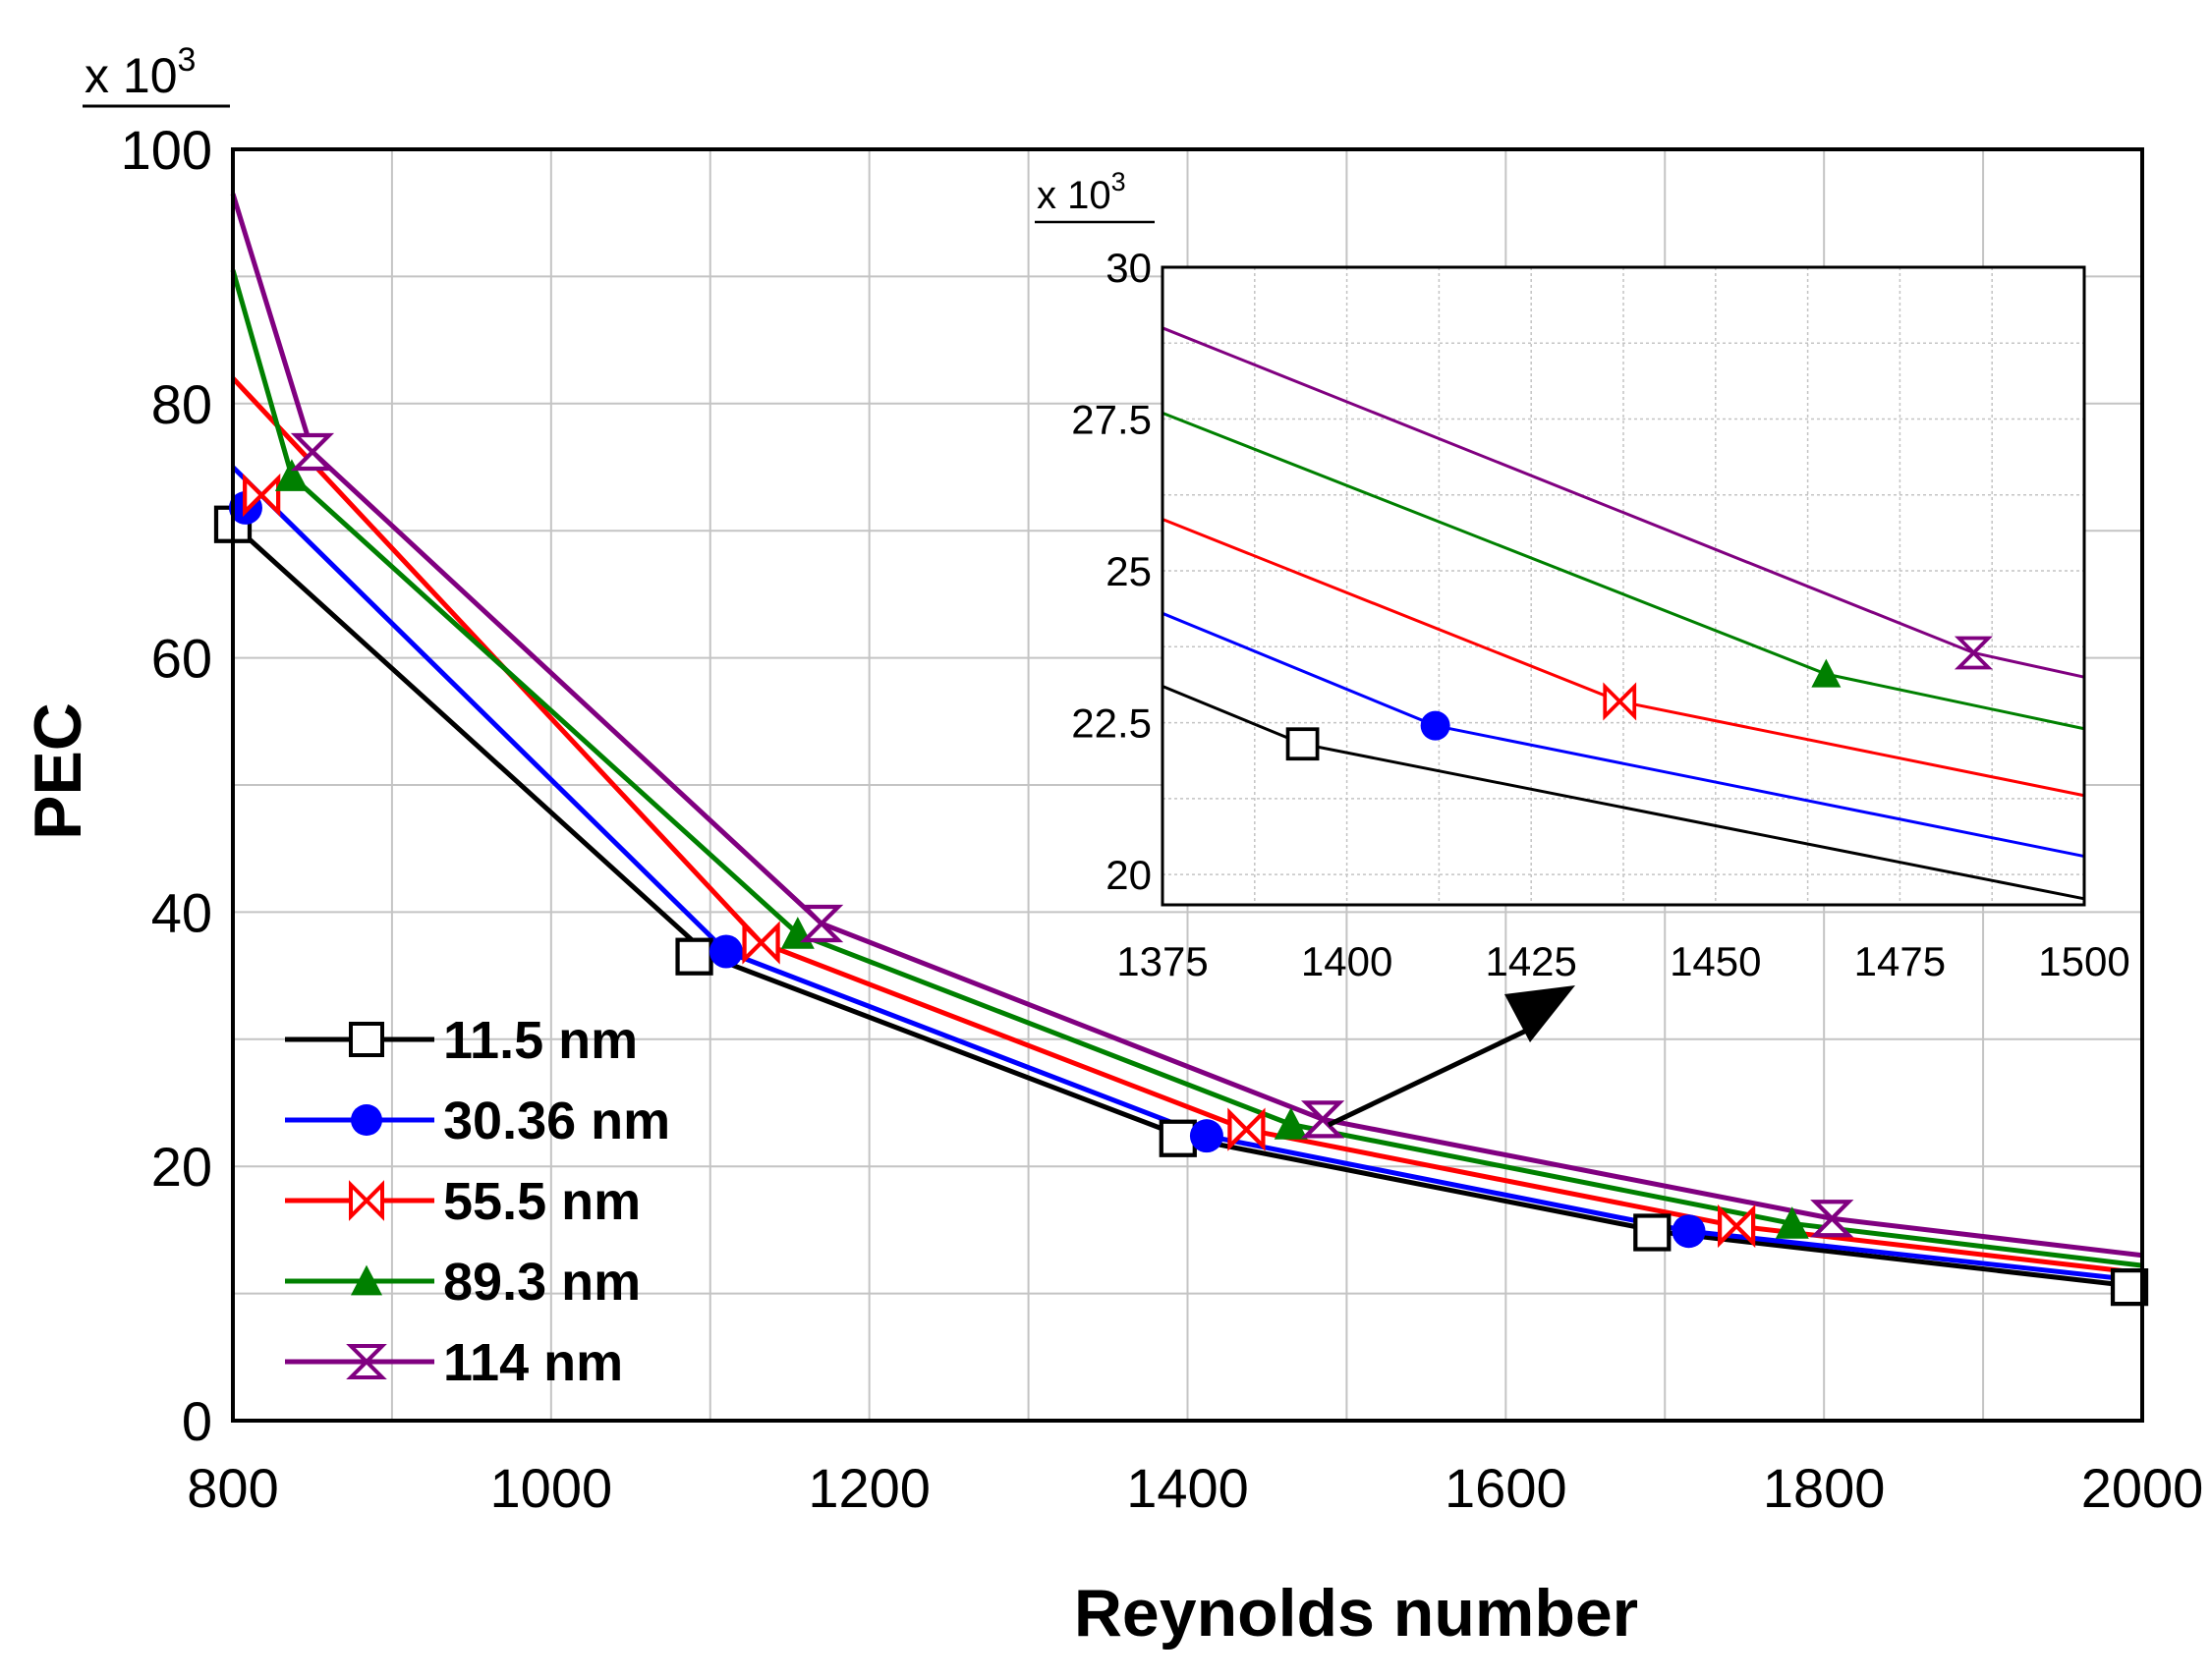 This screenshot has width=2211, height=1680. I want to click on x-tick-label: 800, so click(232, 1488).